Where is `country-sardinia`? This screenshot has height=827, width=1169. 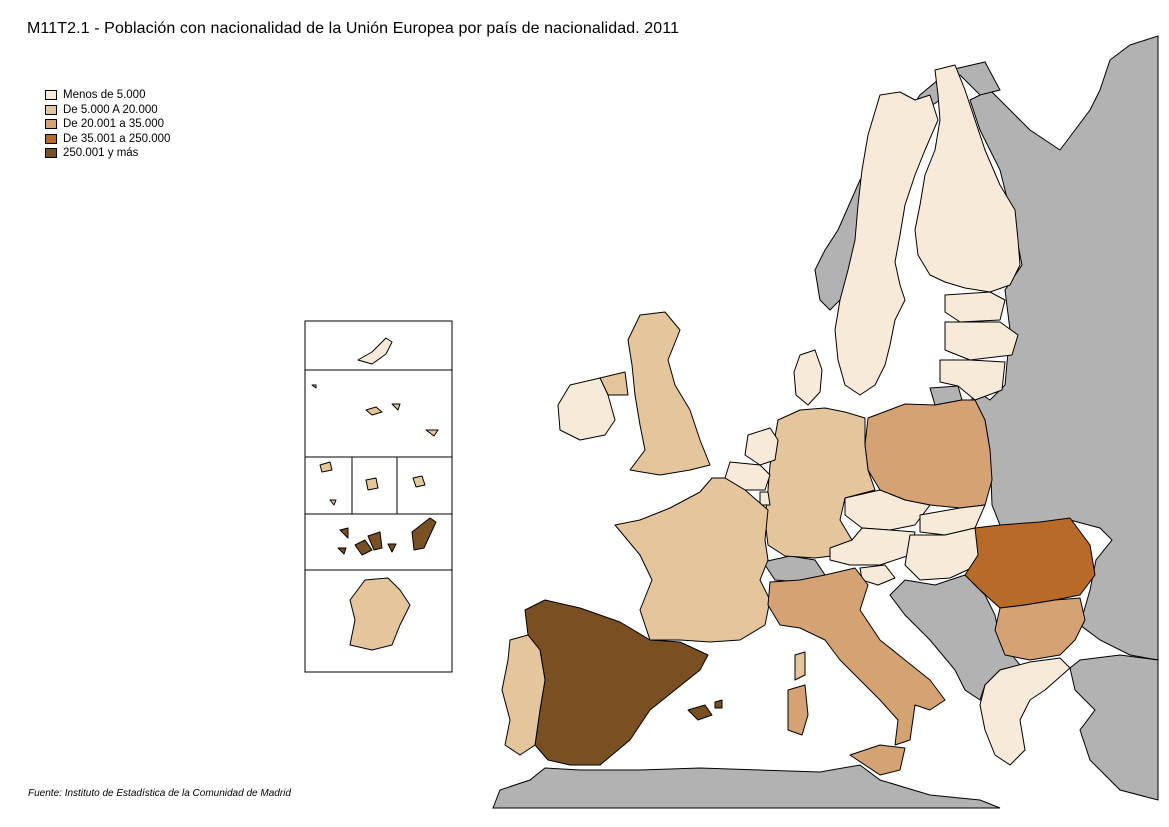 country-sardinia is located at coordinates (798, 710).